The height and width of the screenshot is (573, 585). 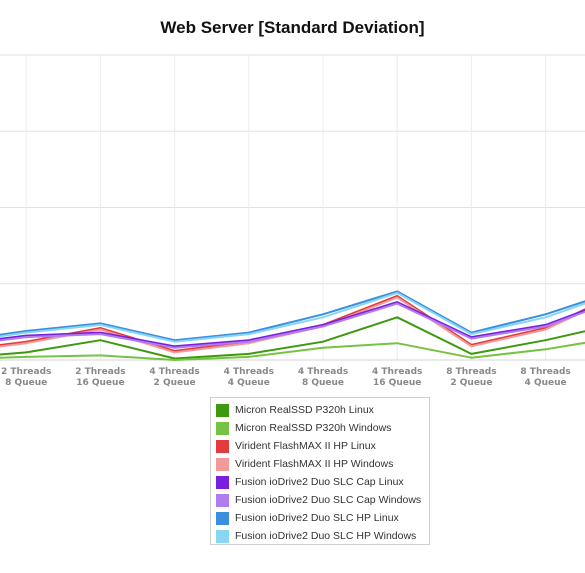 I want to click on chart-title: Web Server [Standard Deviation], so click(x=292, y=27).